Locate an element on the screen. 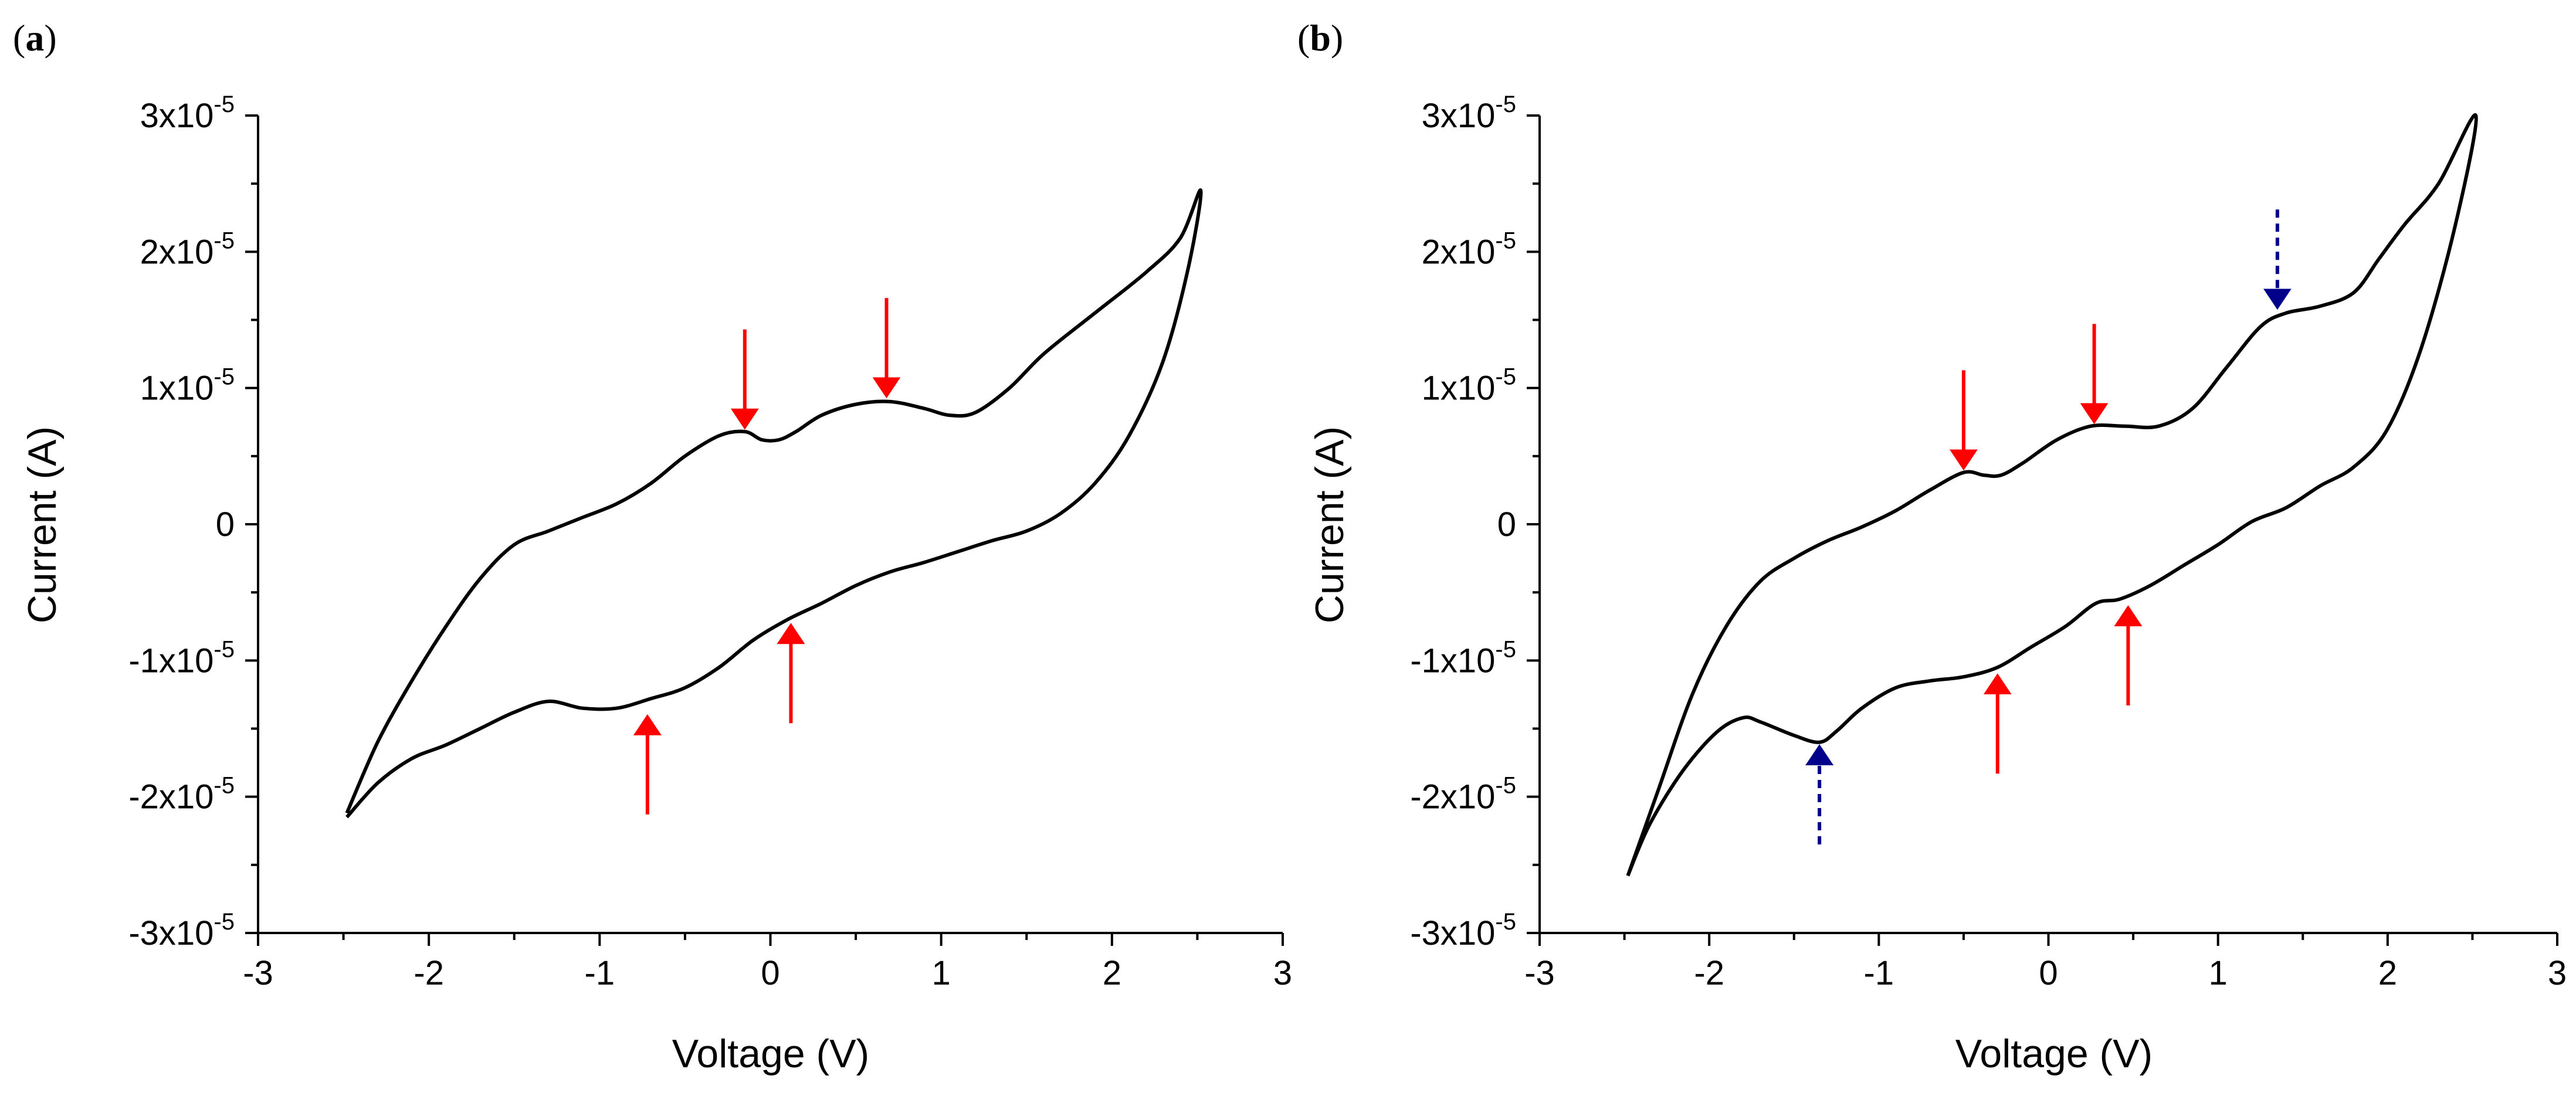 This screenshot has height=1096, width=2576. panel-label-letter: a is located at coordinates (35, 38).